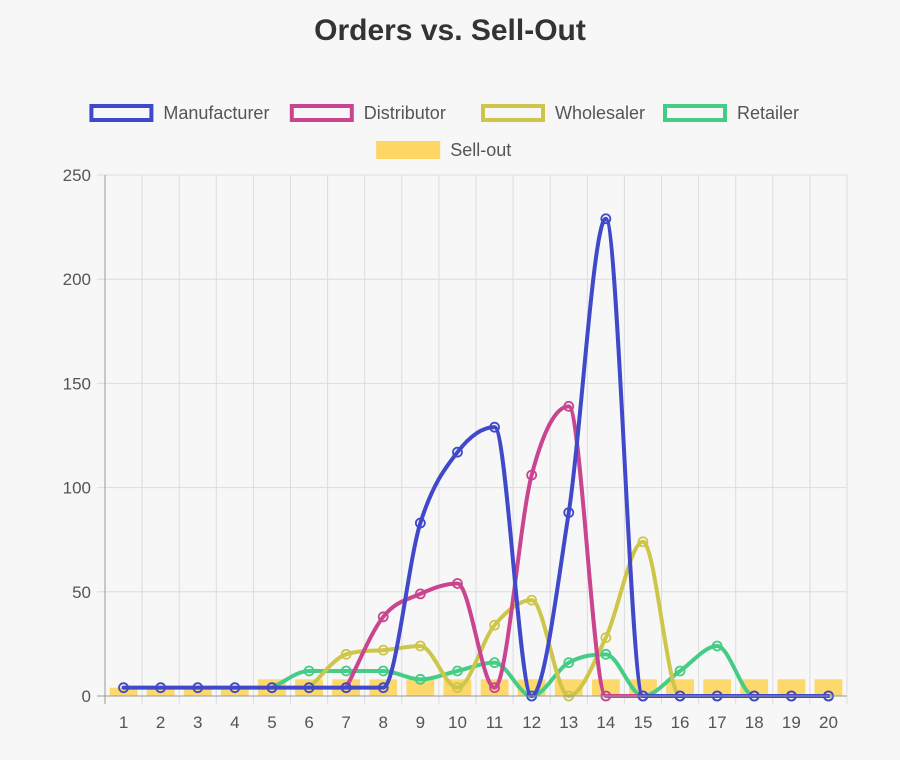 The width and height of the screenshot is (900, 760). I want to click on x-tick-label: 14, so click(605, 722).